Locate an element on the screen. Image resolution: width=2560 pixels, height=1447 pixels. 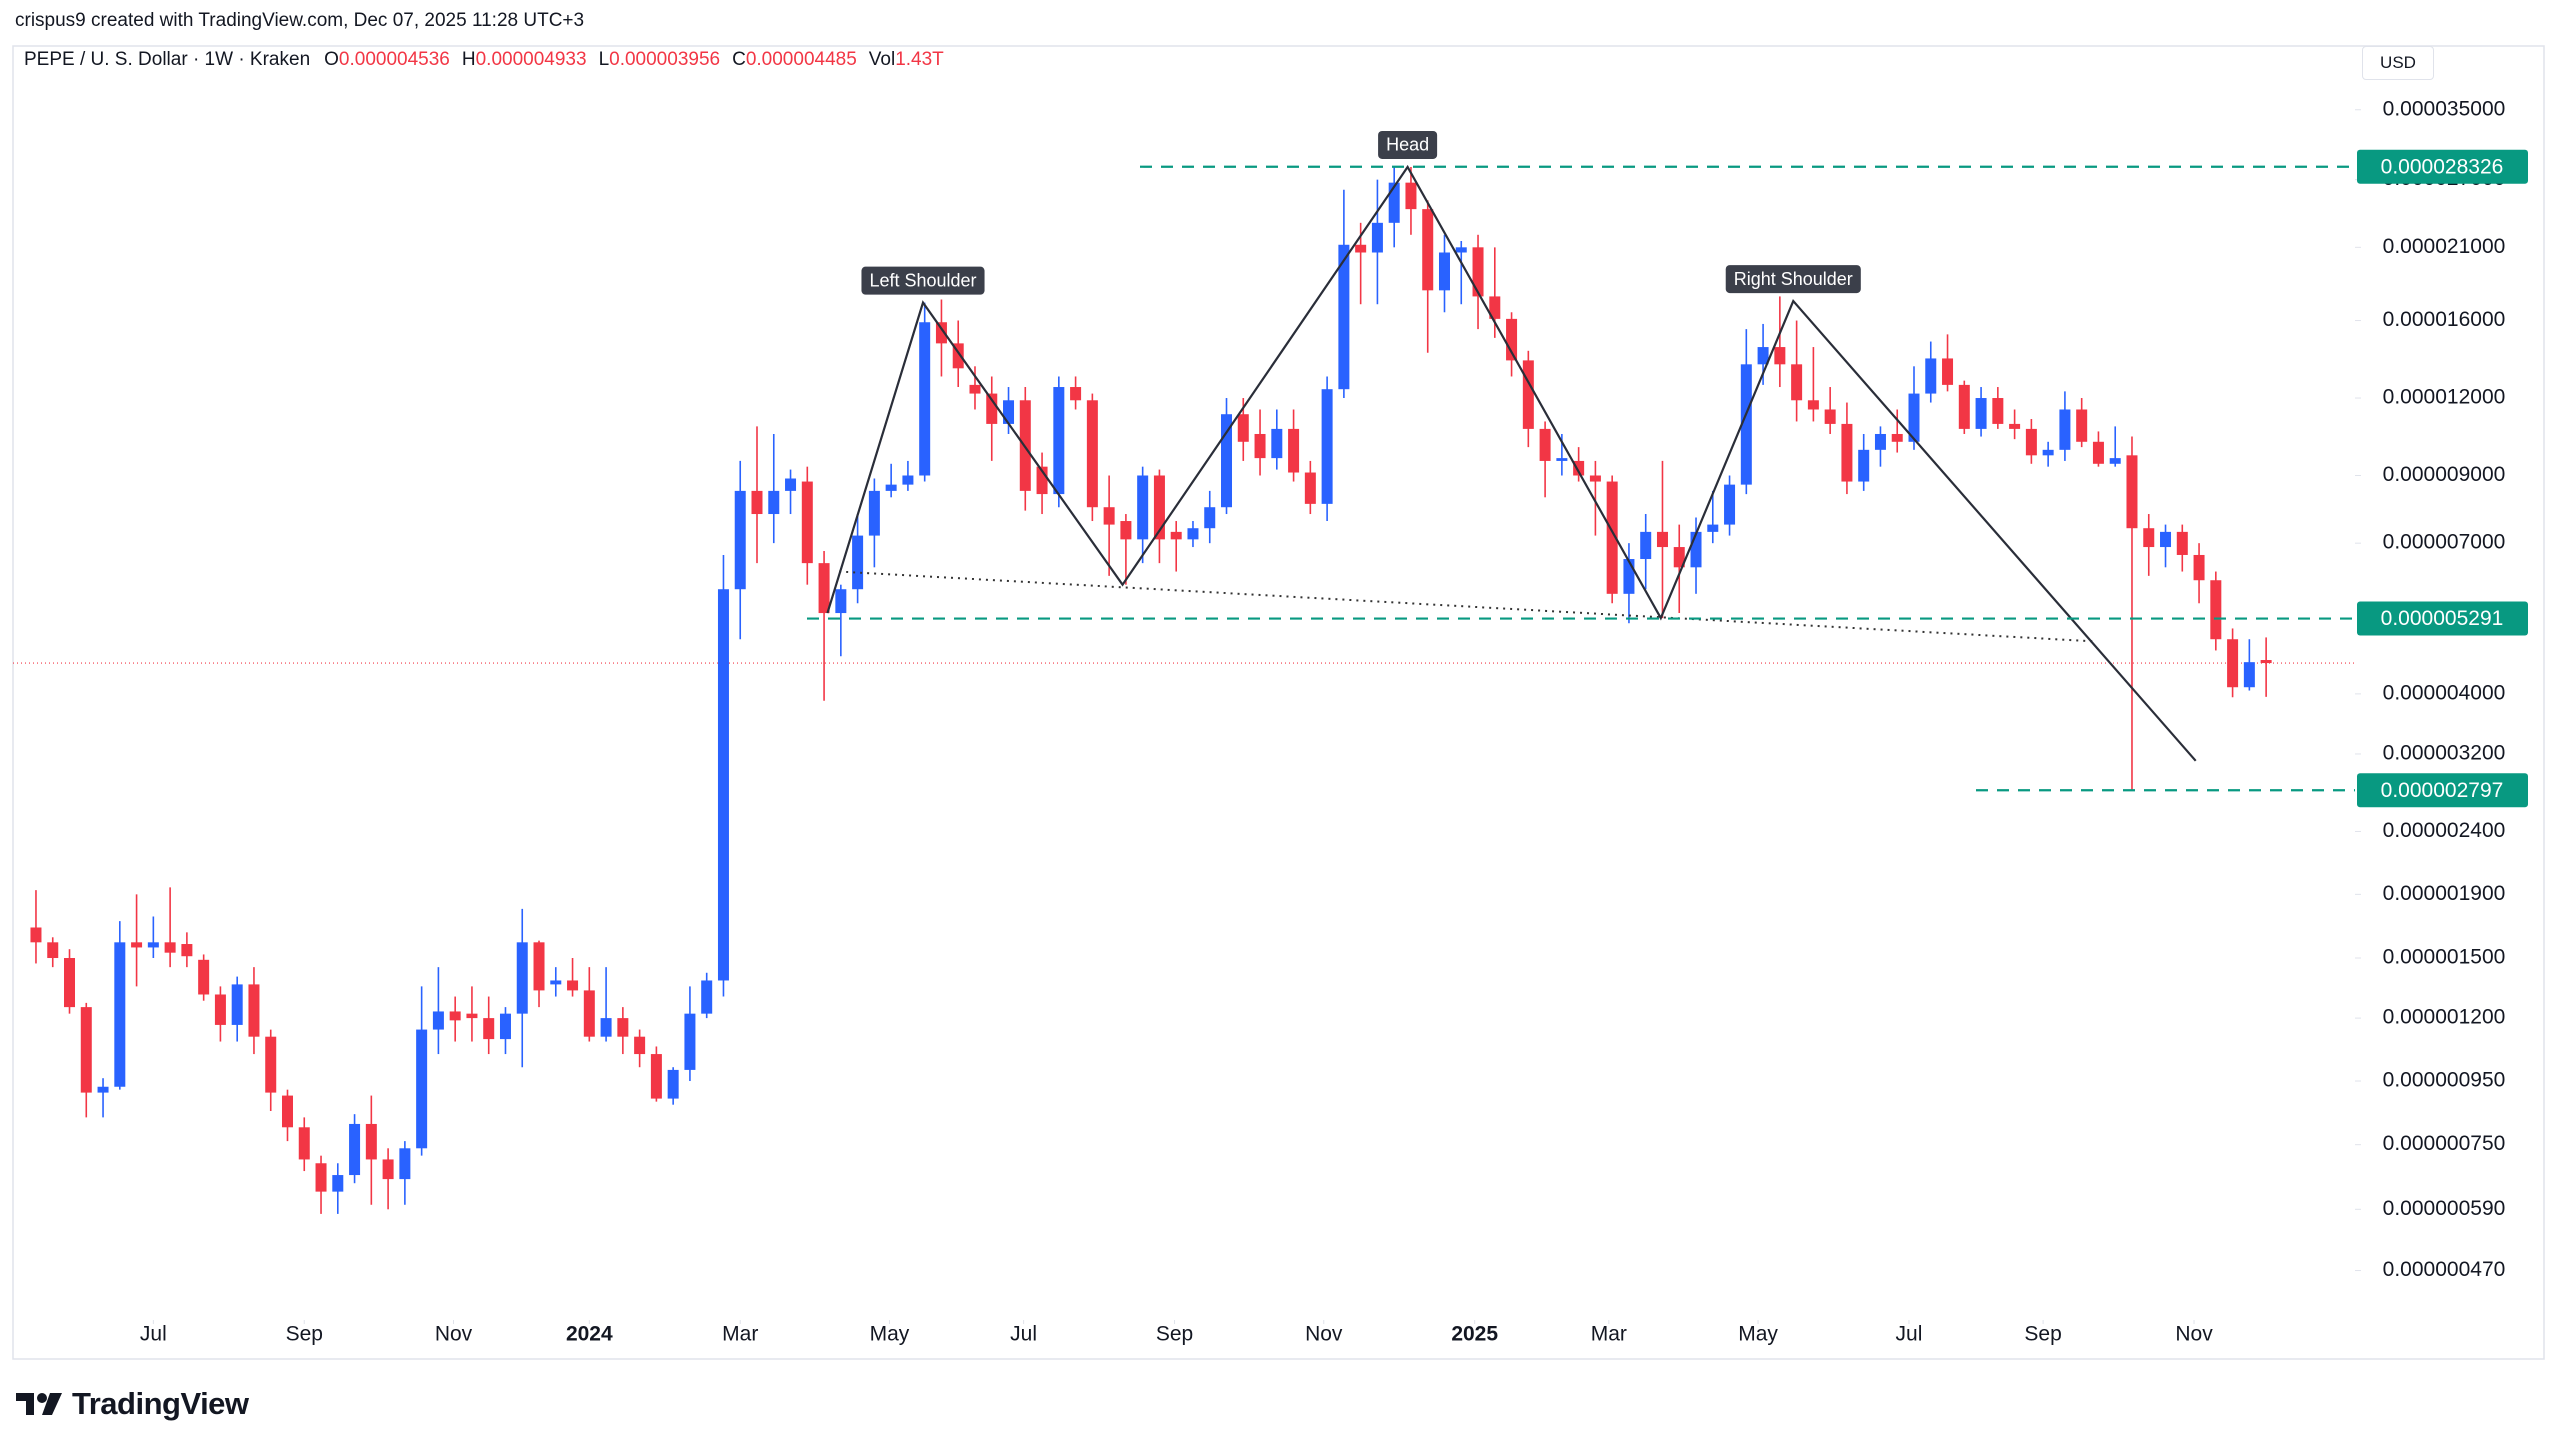
y-tick-label: 0.000001500 is located at coordinates (2444, 957).